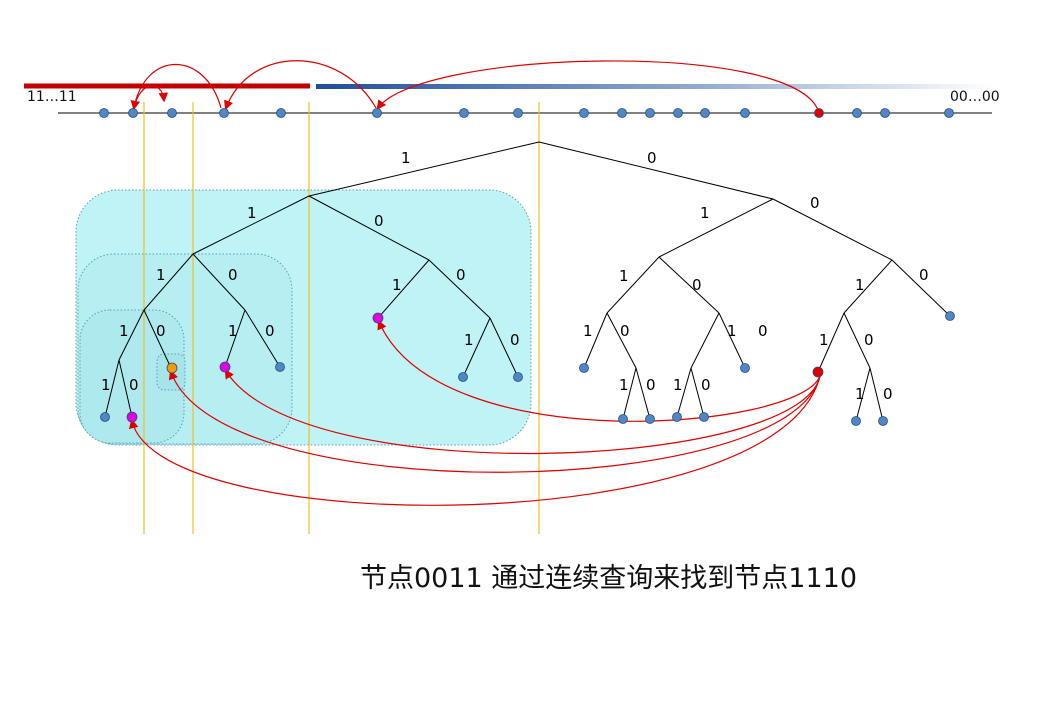 This screenshot has height=703, width=1056. I want to click on lookup-arrows-top, so click(474, 85).